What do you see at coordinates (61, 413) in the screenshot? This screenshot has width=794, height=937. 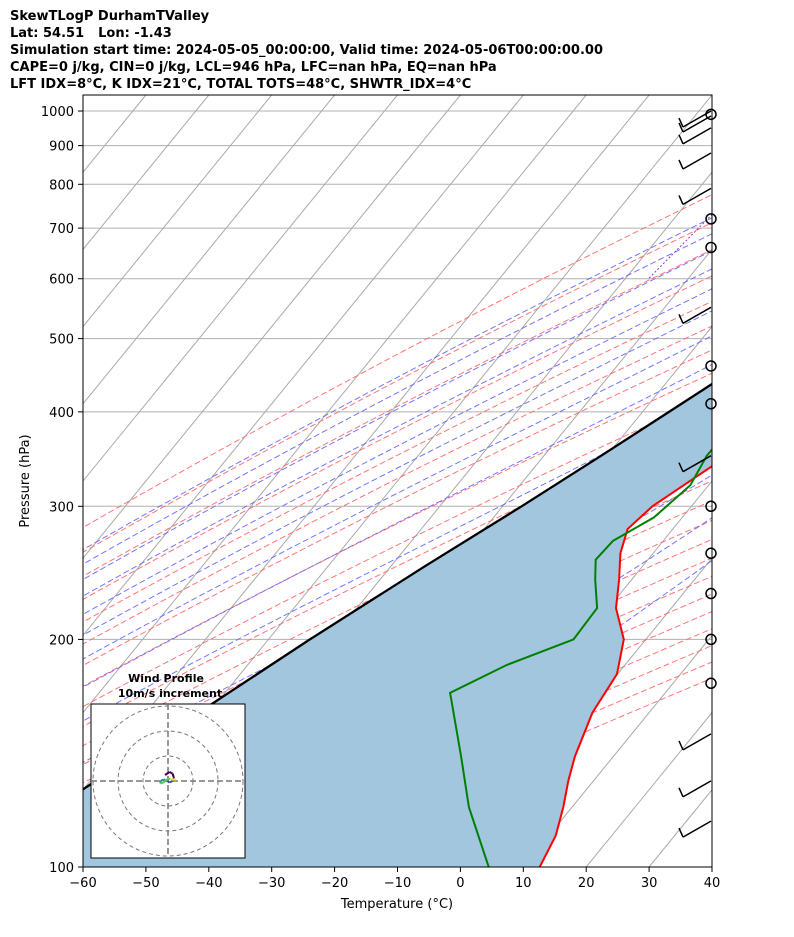 I see `y-tick-label: 400` at bounding box center [61, 413].